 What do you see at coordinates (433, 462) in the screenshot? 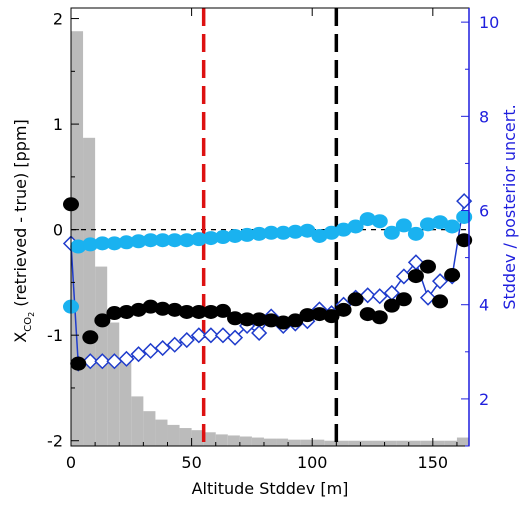
I see `x-tick-label: 150` at bounding box center [433, 462].